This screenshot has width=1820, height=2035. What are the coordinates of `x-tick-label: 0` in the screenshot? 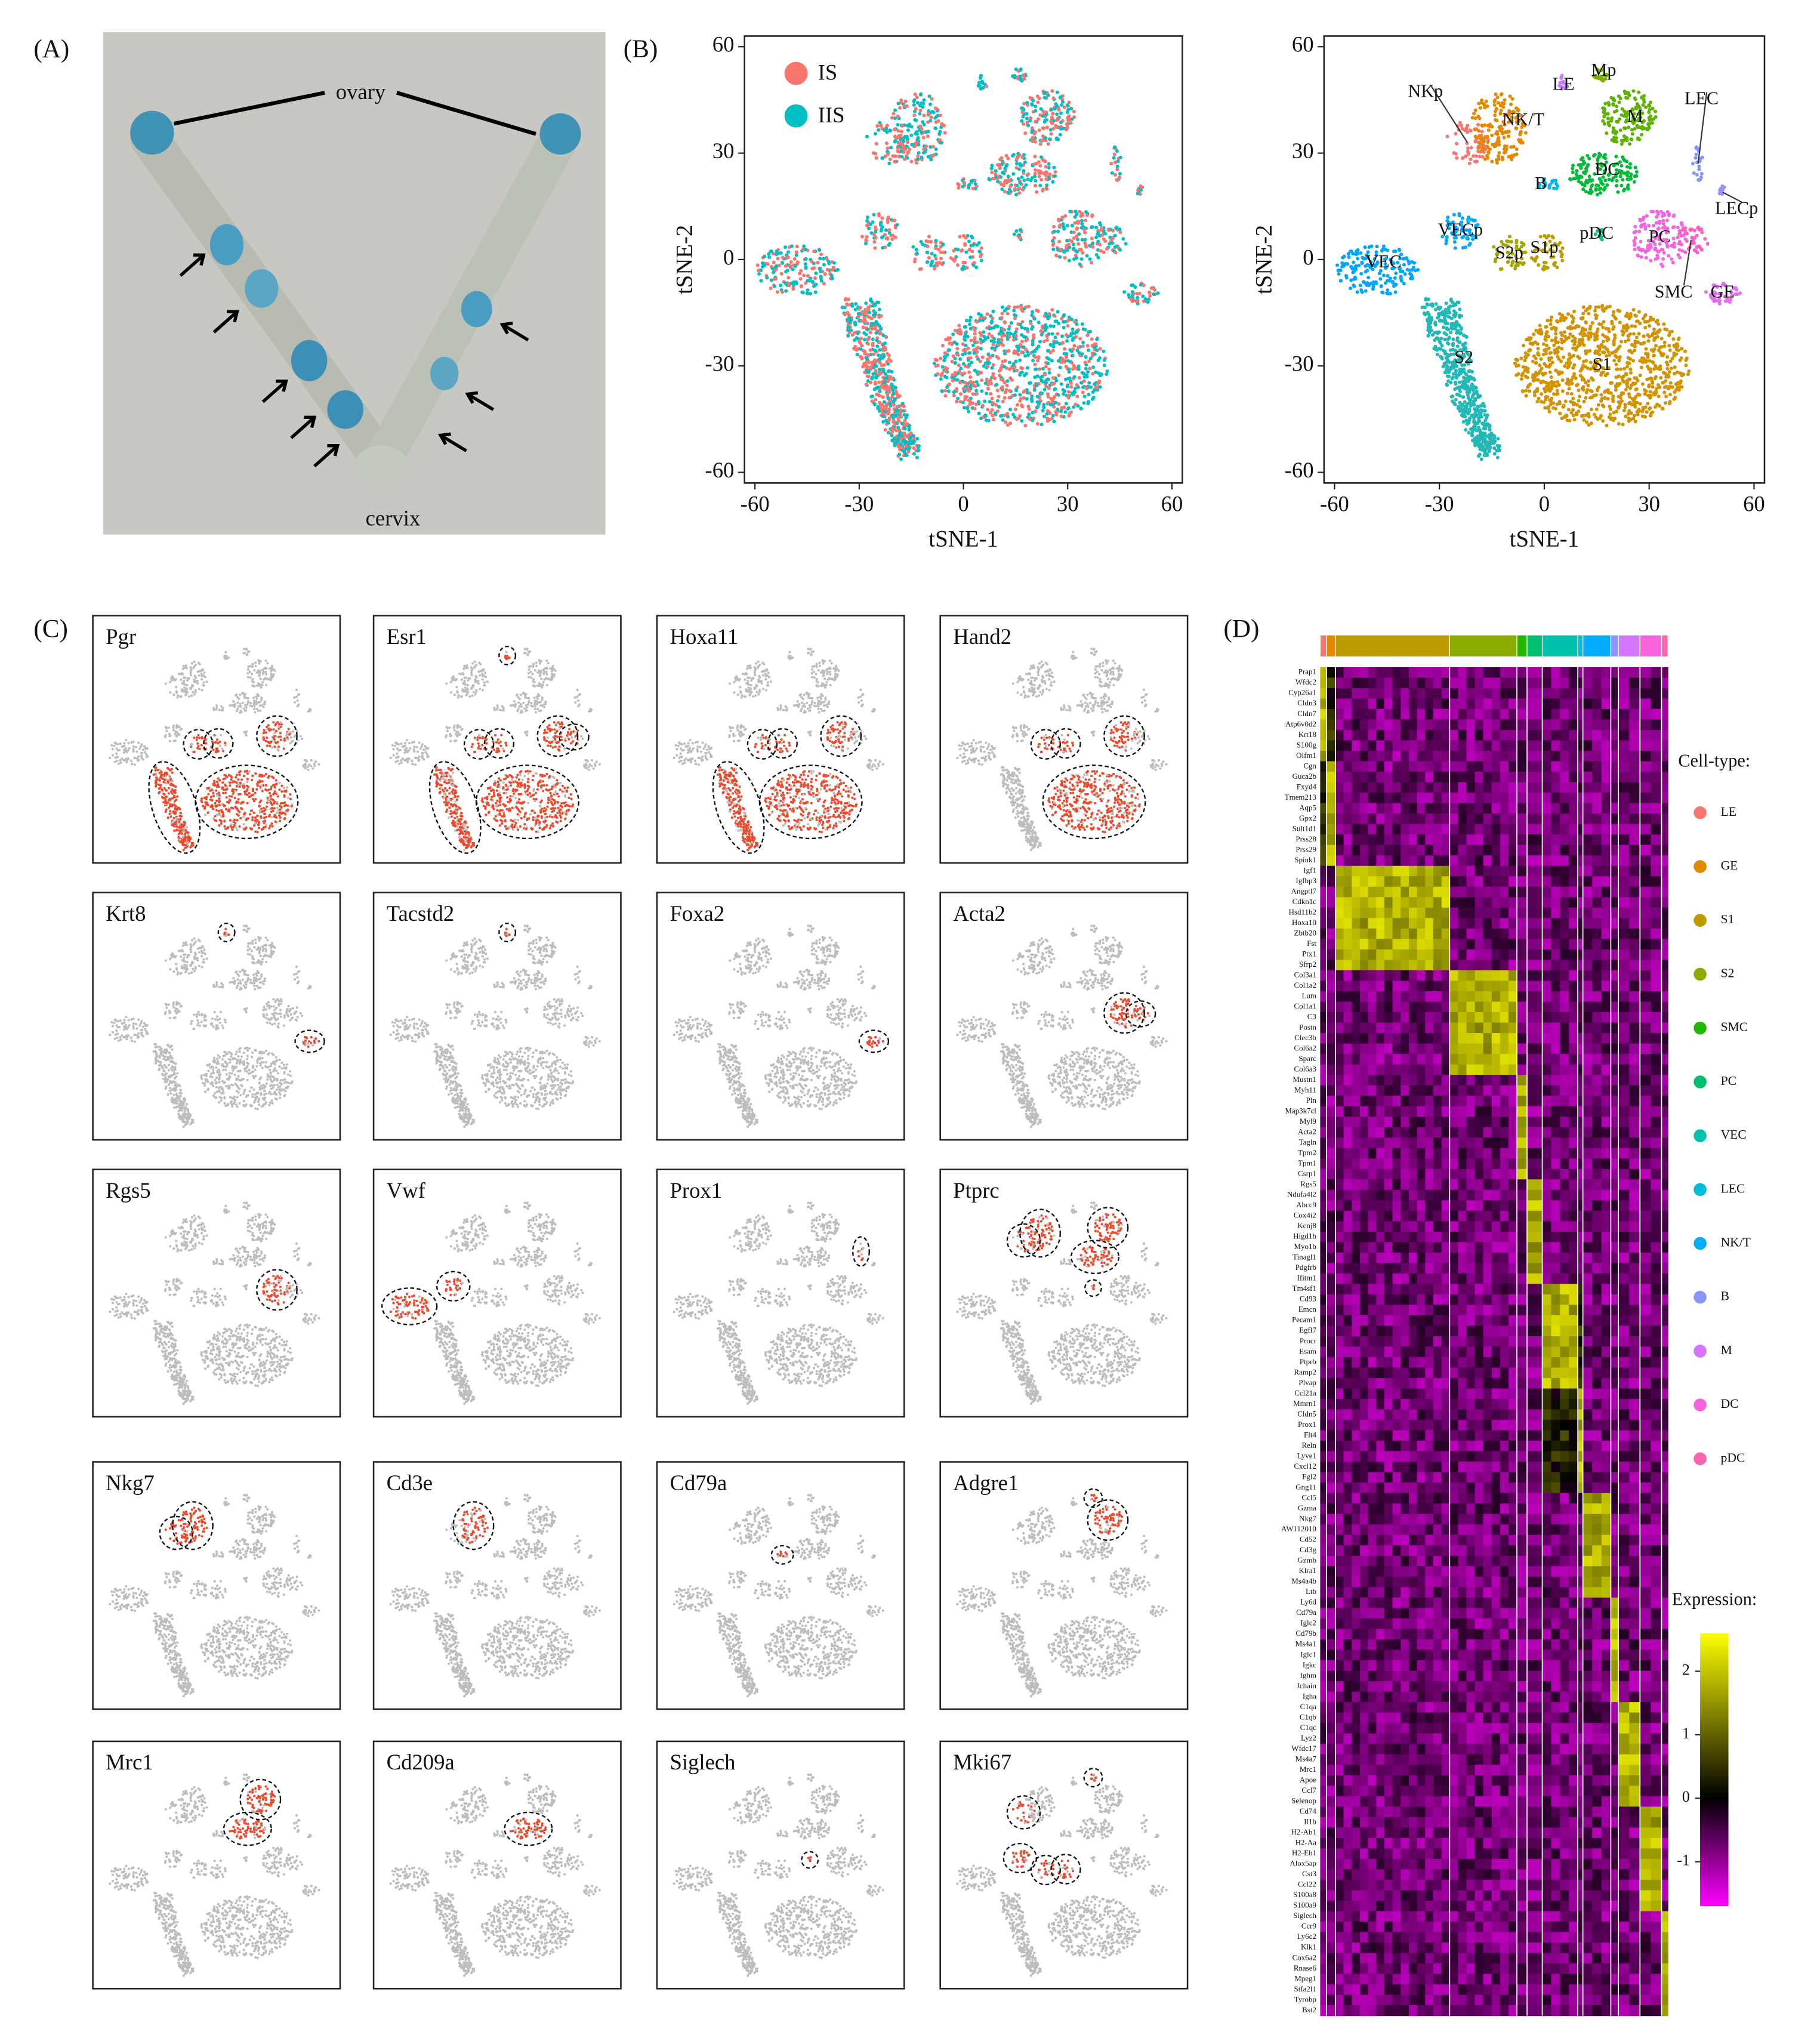 It's located at (1544, 504).